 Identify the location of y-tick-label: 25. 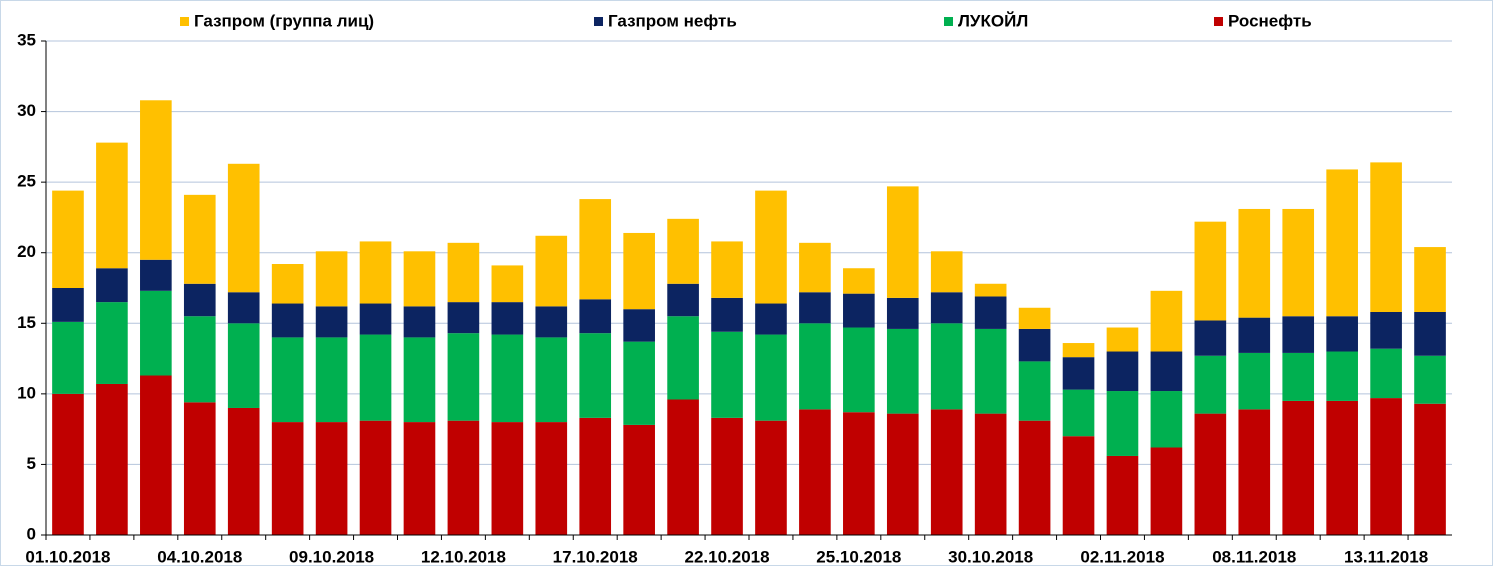
(26, 181).